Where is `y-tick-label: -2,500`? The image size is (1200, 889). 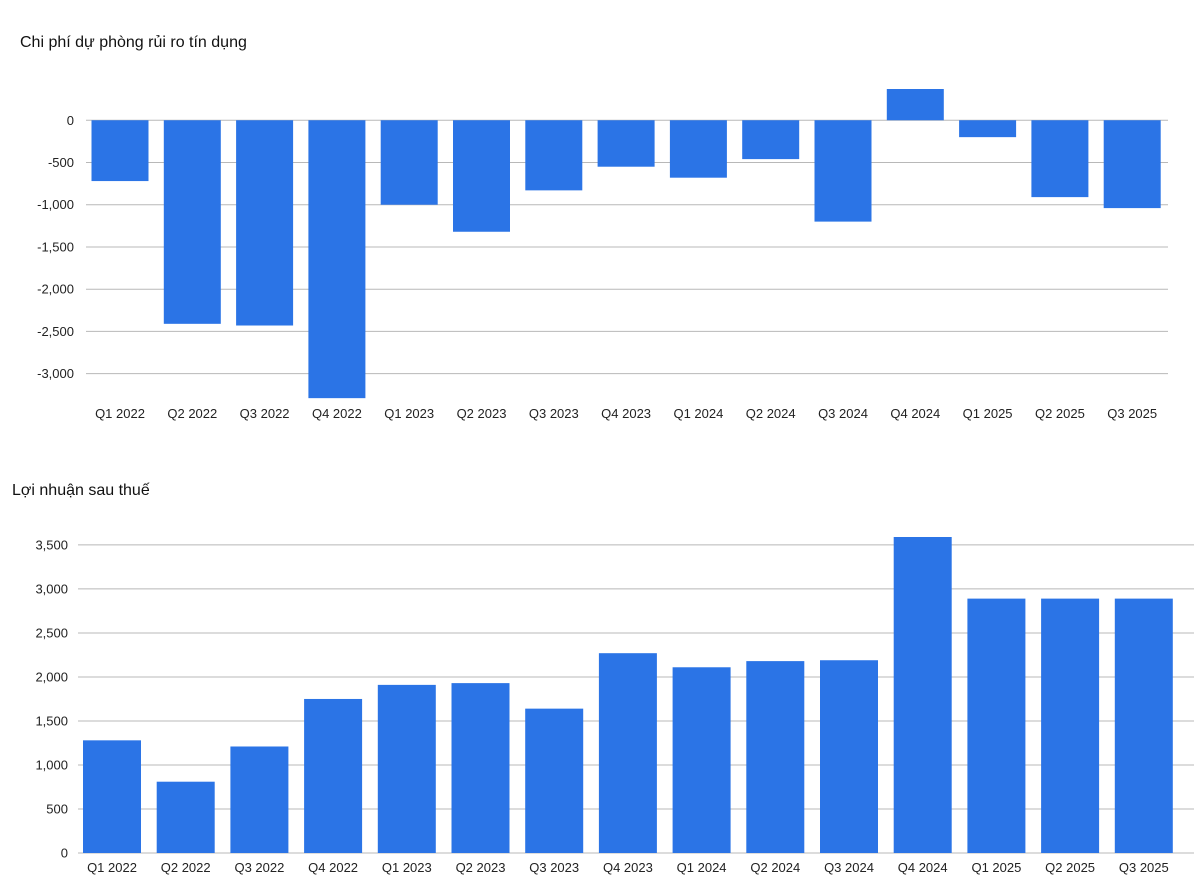
y-tick-label: -2,500 is located at coordinates (55, 331).